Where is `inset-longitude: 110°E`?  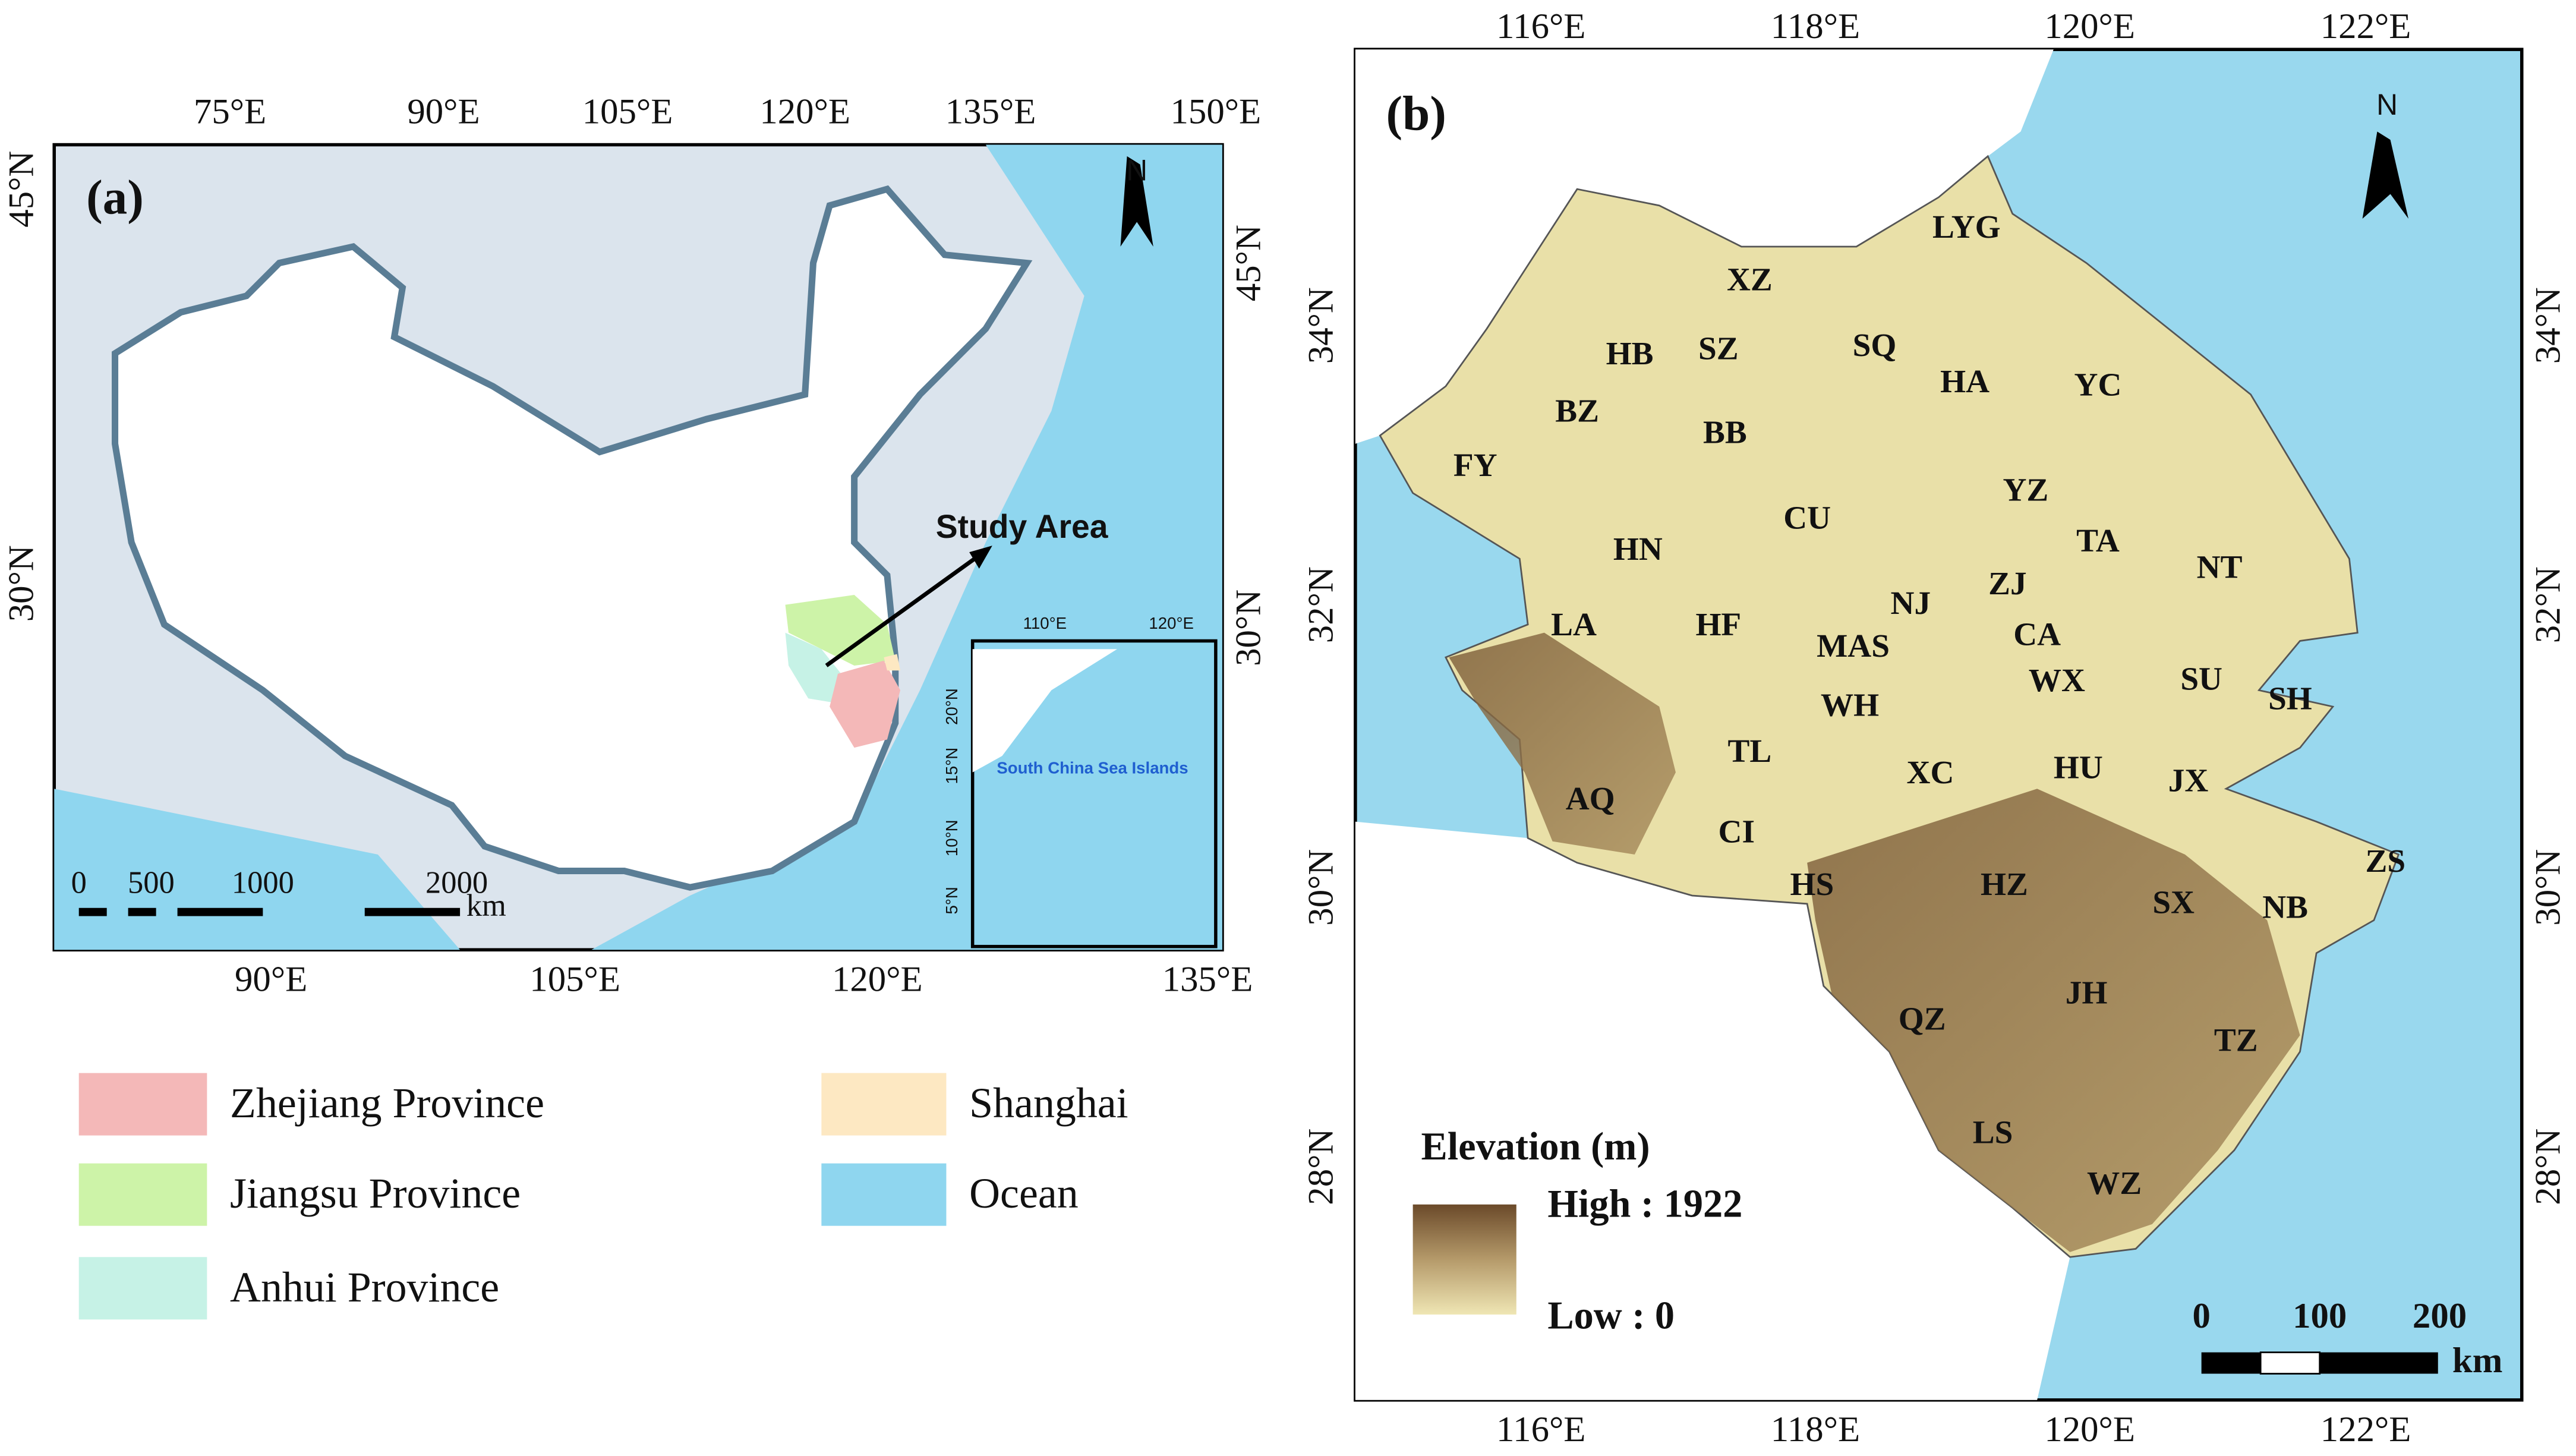 inset-longitude: 110°E is located at coordinates (1045, 623).